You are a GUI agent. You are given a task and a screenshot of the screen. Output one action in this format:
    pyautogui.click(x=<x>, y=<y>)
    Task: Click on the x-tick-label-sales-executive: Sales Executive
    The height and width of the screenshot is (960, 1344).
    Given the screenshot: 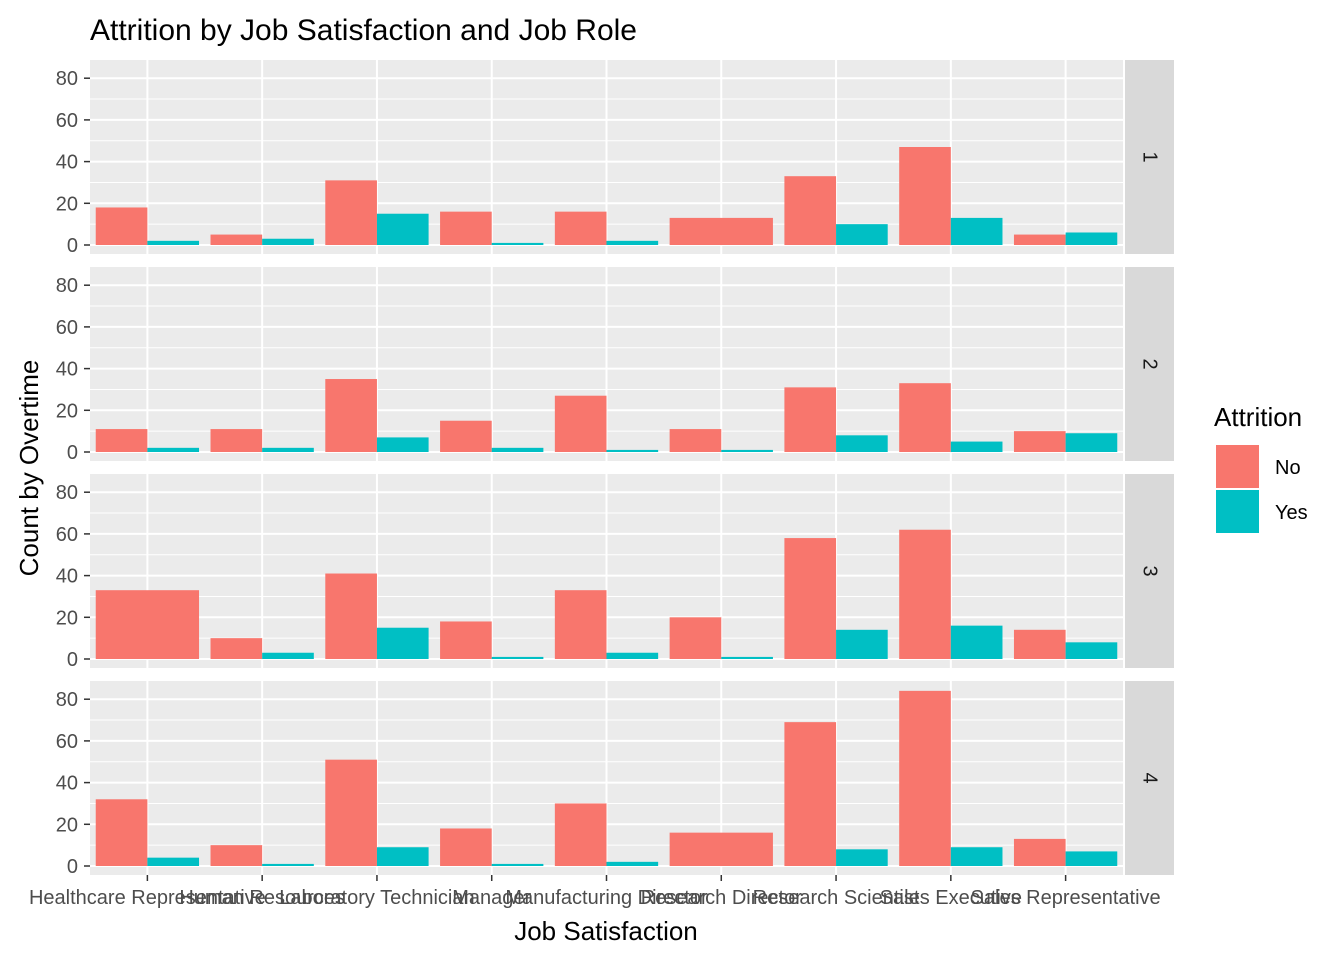 What is the action you would take?
    pyautogui.click(x=951, y=898)
    